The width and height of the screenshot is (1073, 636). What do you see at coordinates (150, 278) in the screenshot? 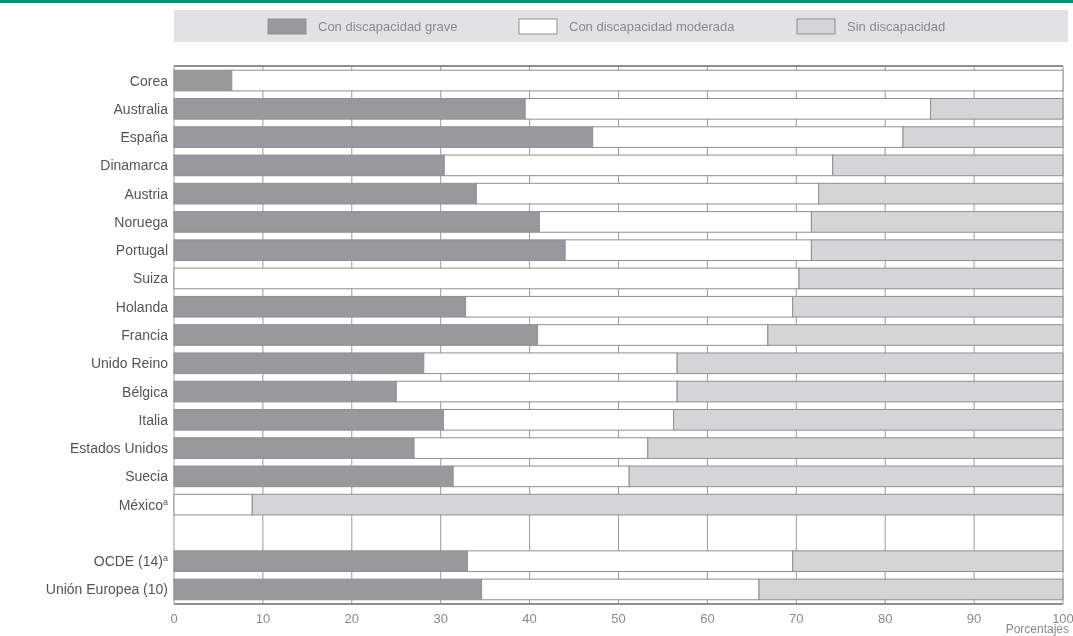
I see `y-tick-label: Suiza` at bounding box center [150, 278].